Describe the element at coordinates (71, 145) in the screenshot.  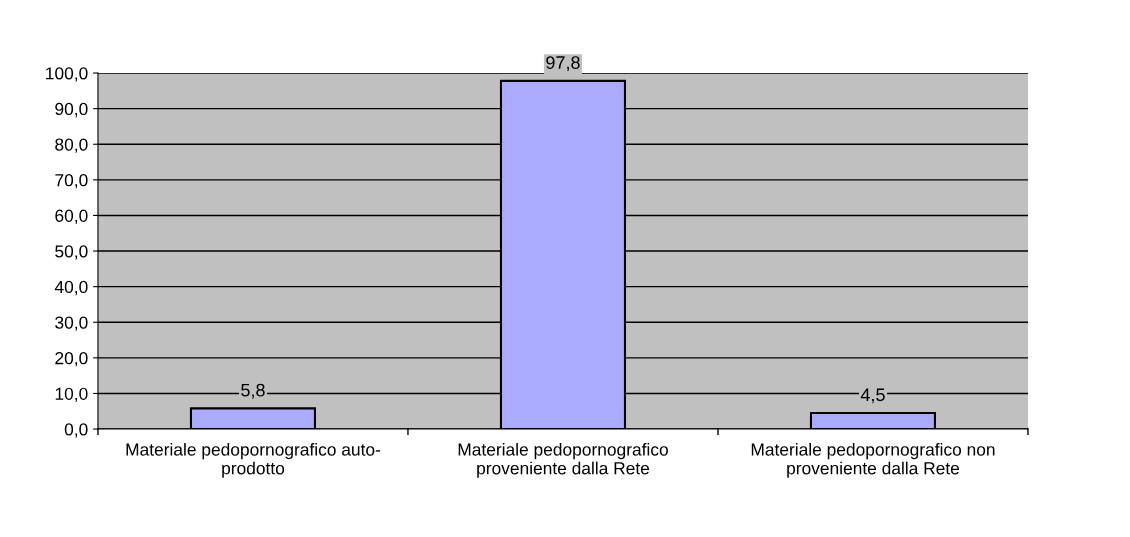
I see `y-tick-label: 80,0` at that location.